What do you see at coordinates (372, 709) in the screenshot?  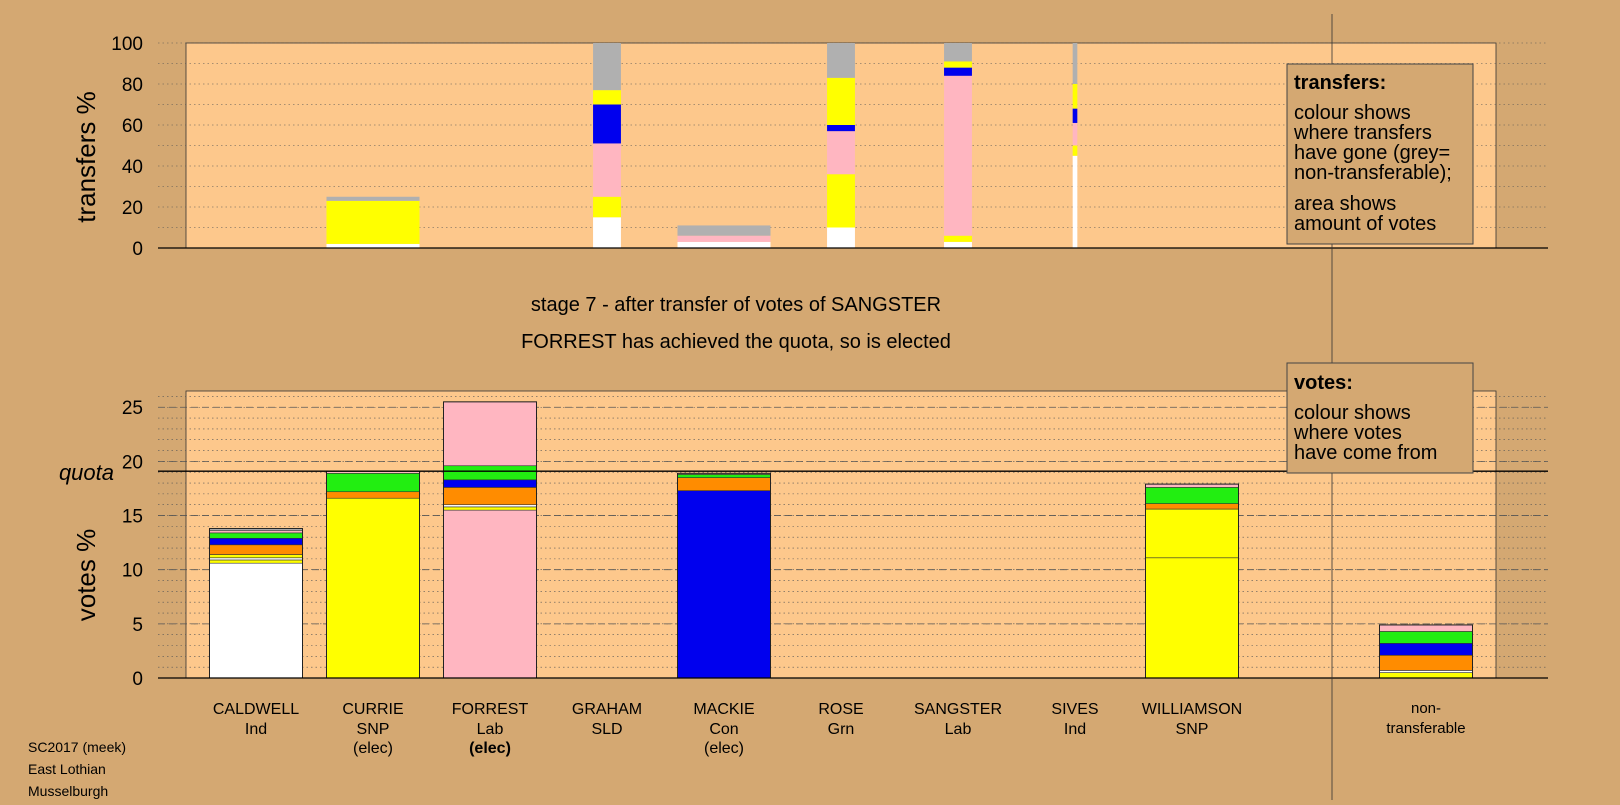 I see `candidate-name: CURRIE` at bounding box center [372, 709].